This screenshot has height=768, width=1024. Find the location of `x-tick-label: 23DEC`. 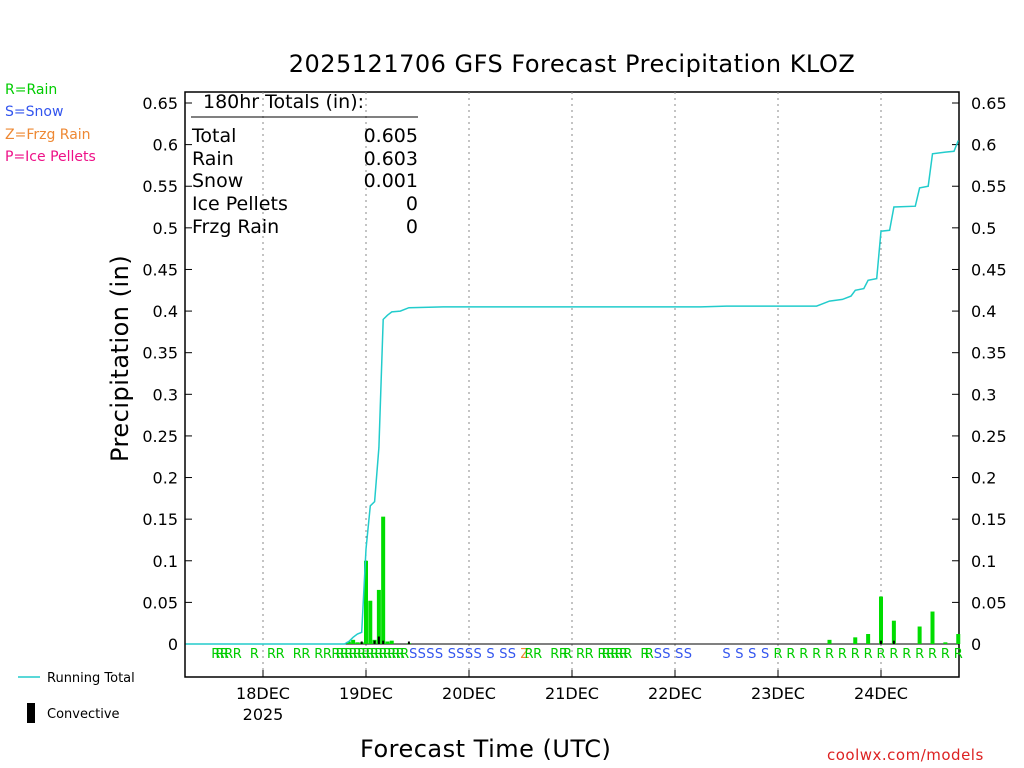

x-tick-label: 23DEC is located at coordinates (778, 693).